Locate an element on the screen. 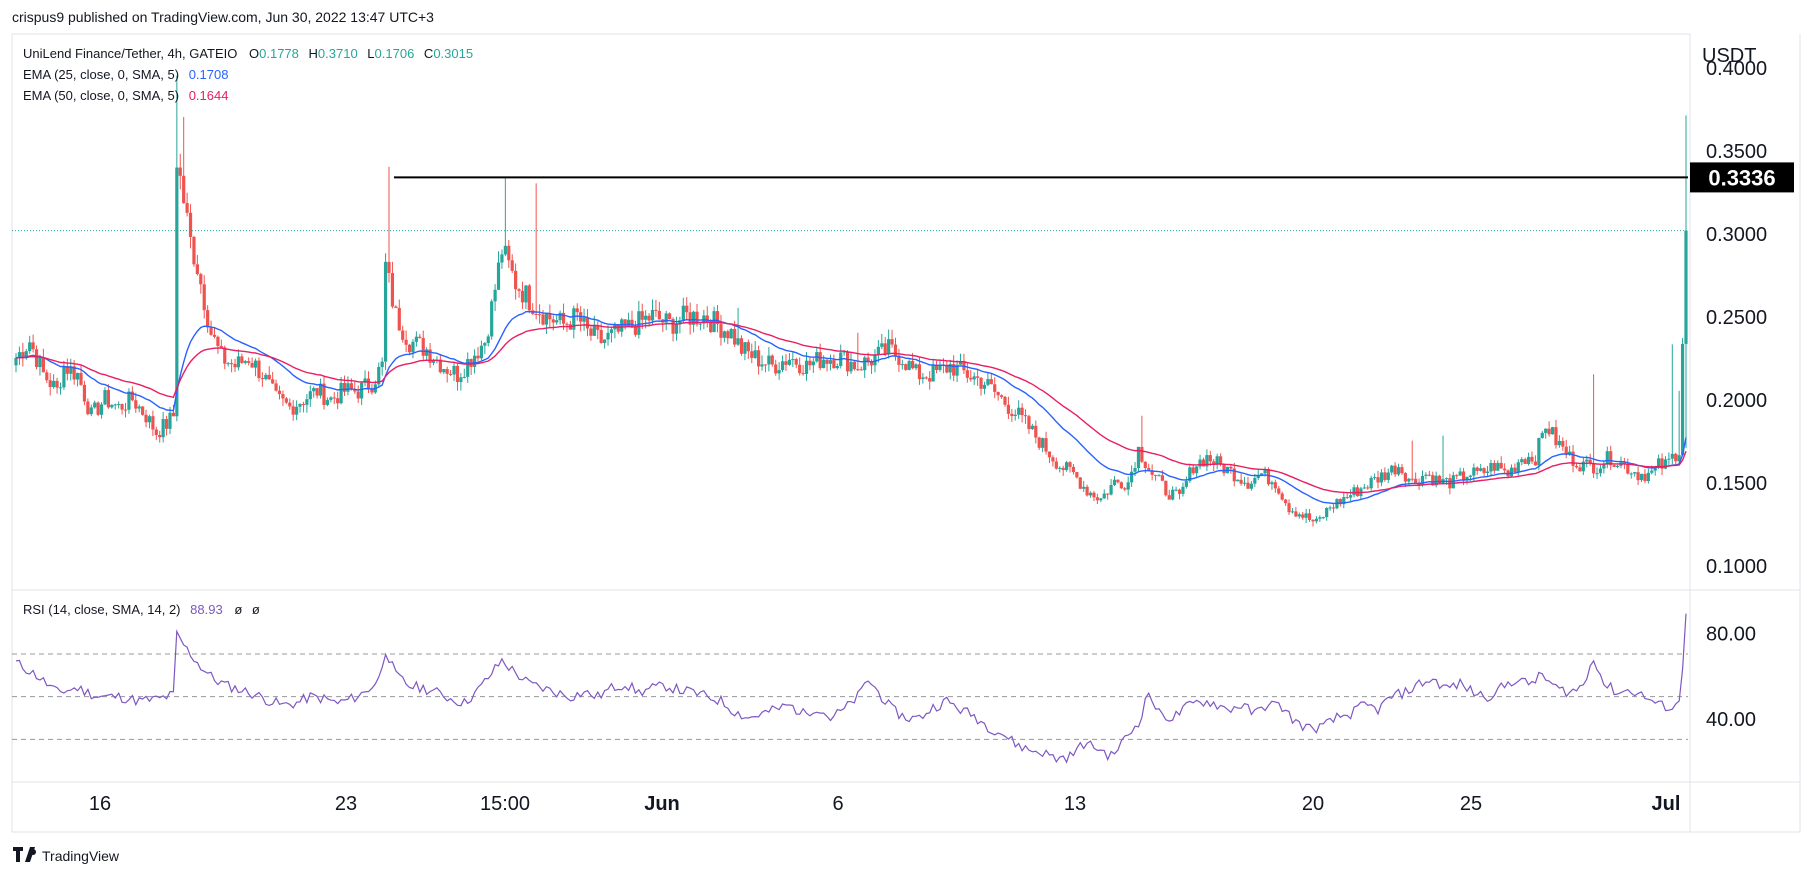  legend-rsi-extra1: ø is located at coordinates (238, 609).